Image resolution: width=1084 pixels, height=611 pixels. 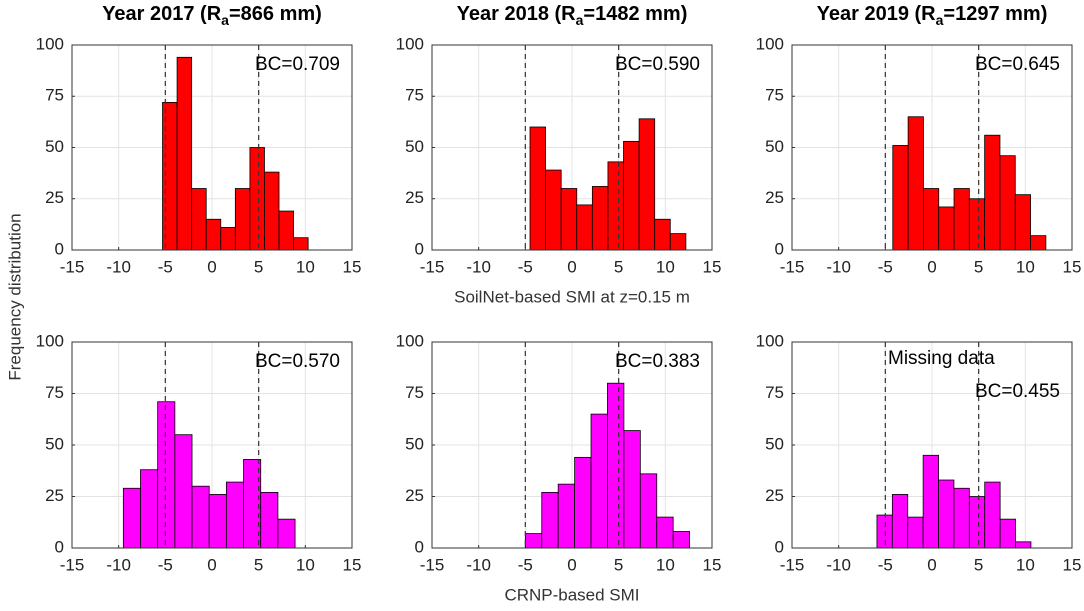 I want to click on annotation: BC=0.570, so click(x=297, y=361).